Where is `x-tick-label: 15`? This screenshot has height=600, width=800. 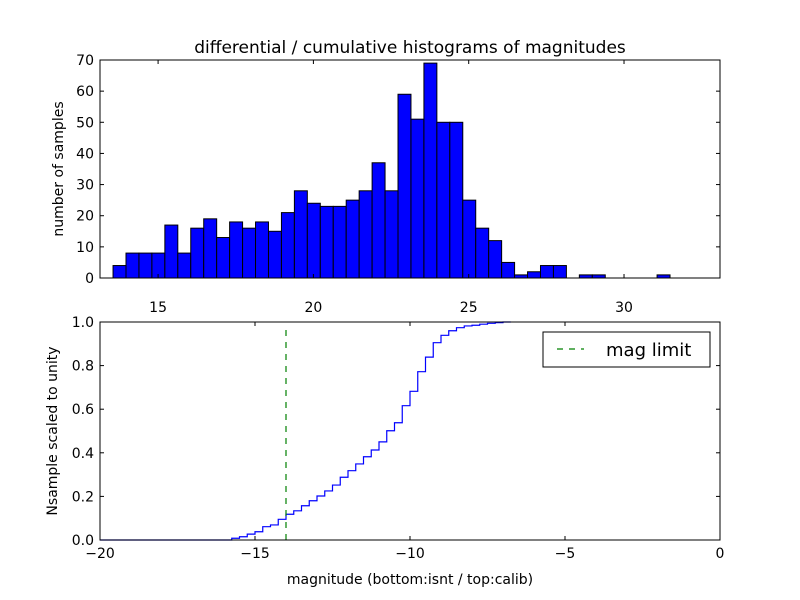
x-tick-label: 15 is located at coordinates (158, 308).